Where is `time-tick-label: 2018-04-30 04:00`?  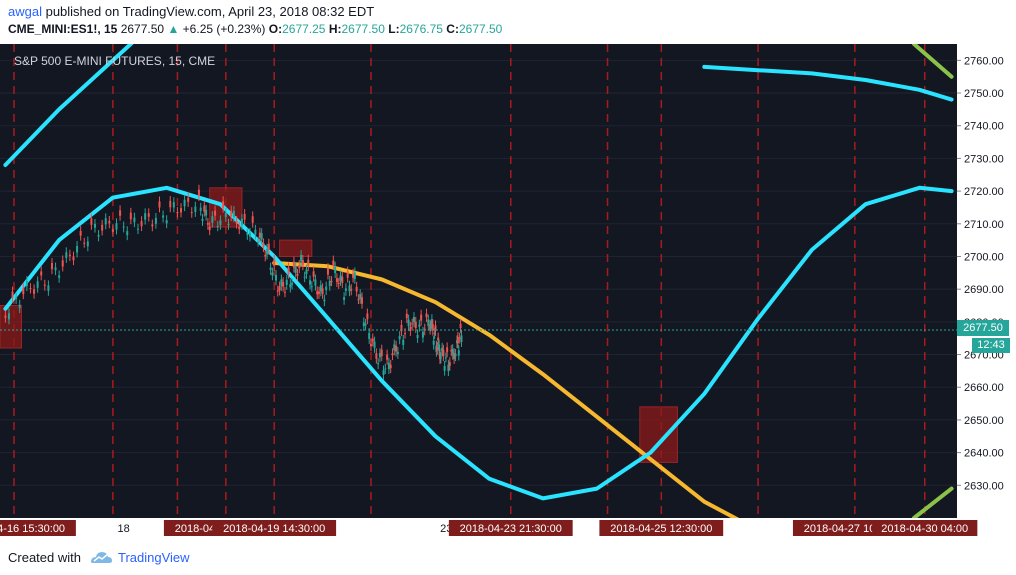
time-tick-label: 2018-04-30 04:00 is located at coordinates (924, 529).